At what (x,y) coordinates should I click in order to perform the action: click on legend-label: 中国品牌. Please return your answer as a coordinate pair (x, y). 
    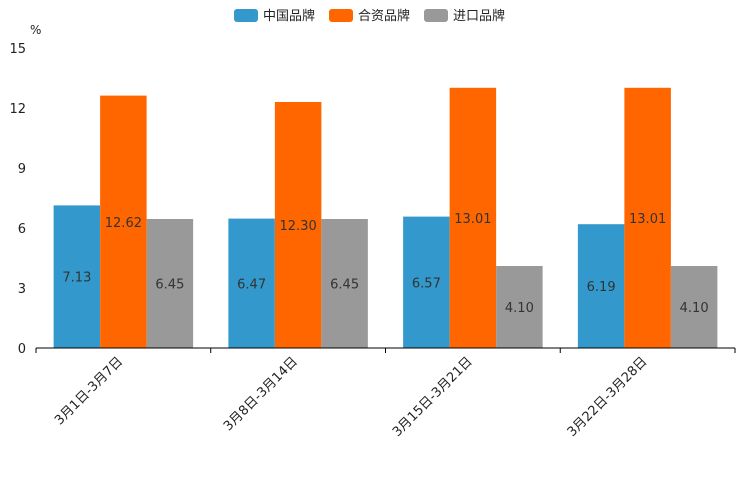
    Looking at the image, I should click on (289, 16).